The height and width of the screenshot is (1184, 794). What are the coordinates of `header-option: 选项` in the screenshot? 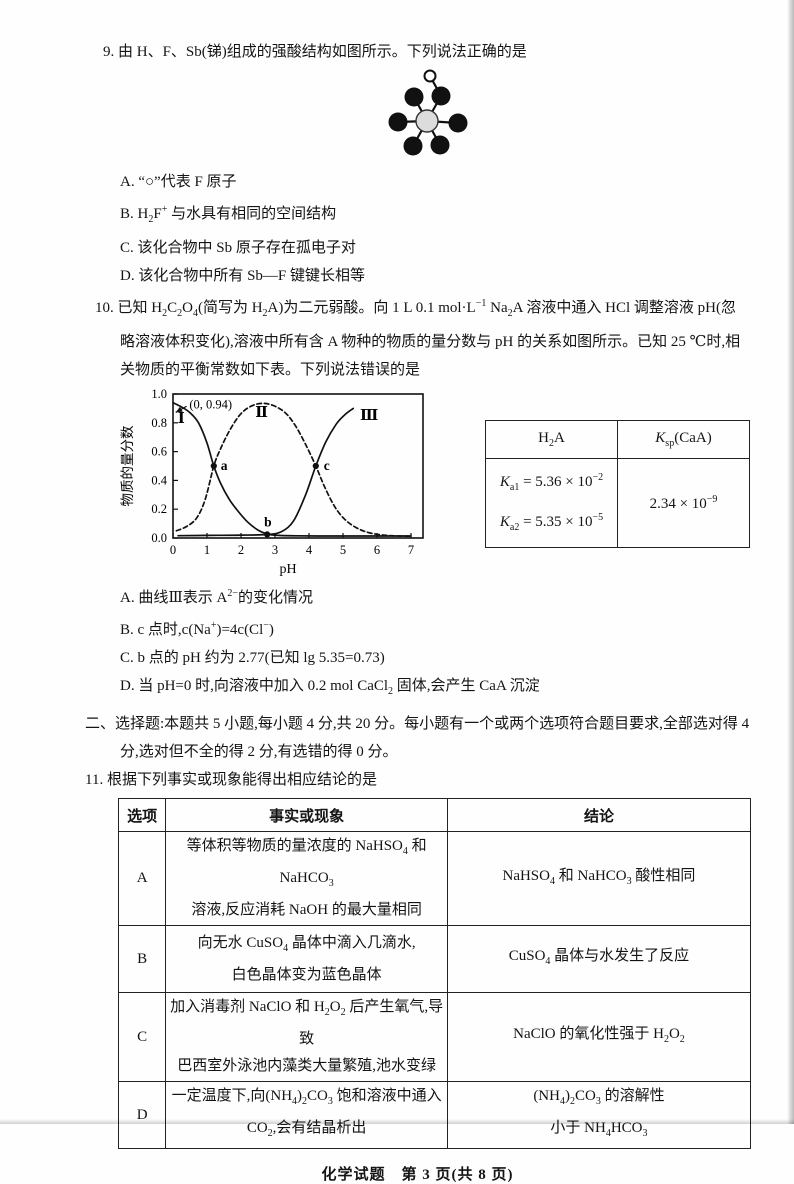 It's located at (142, 815).